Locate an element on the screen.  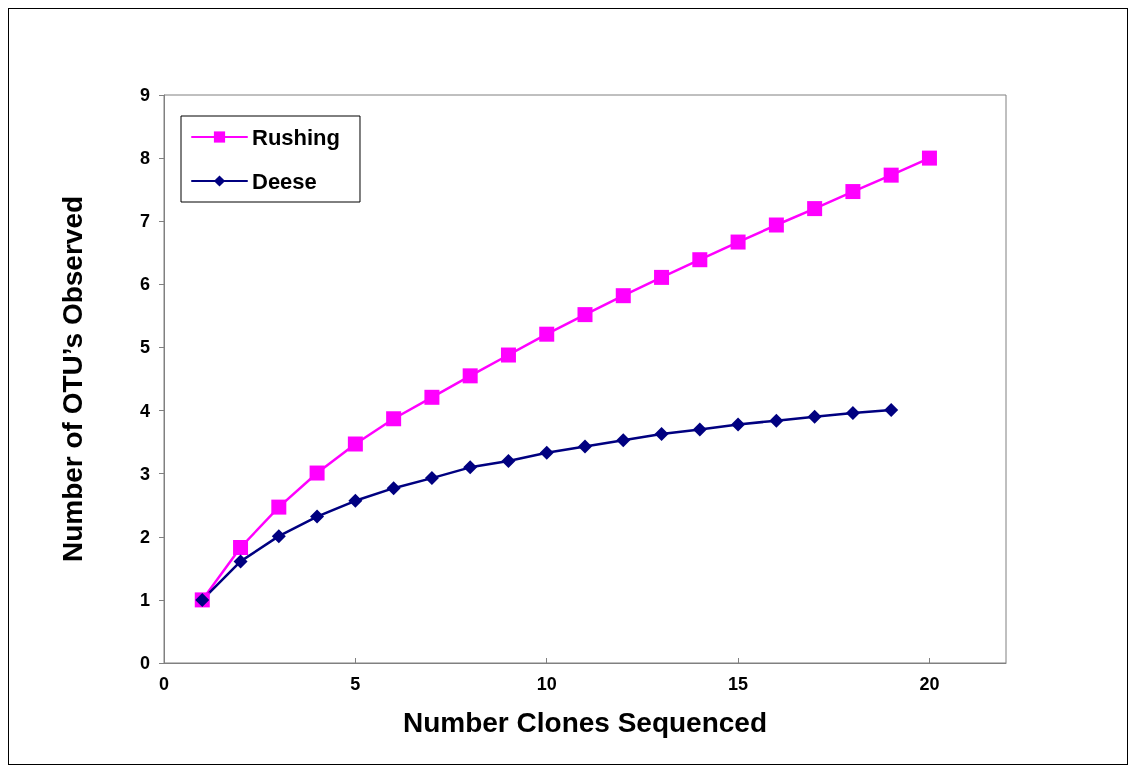
y-tick-label: 5 is located at coordinates (144, 347).